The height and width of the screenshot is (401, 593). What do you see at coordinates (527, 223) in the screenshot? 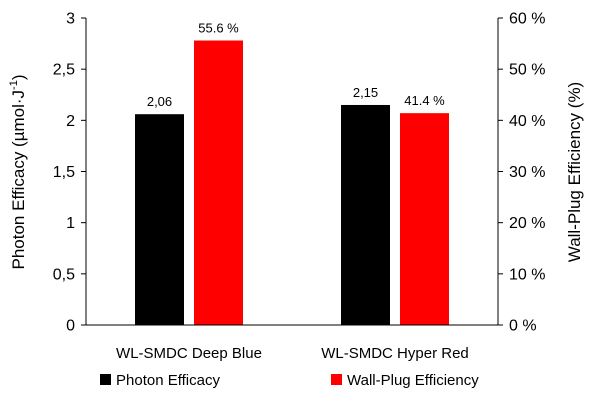
I see `right-tick-label: 20 %` at bounding box center [527, 223].